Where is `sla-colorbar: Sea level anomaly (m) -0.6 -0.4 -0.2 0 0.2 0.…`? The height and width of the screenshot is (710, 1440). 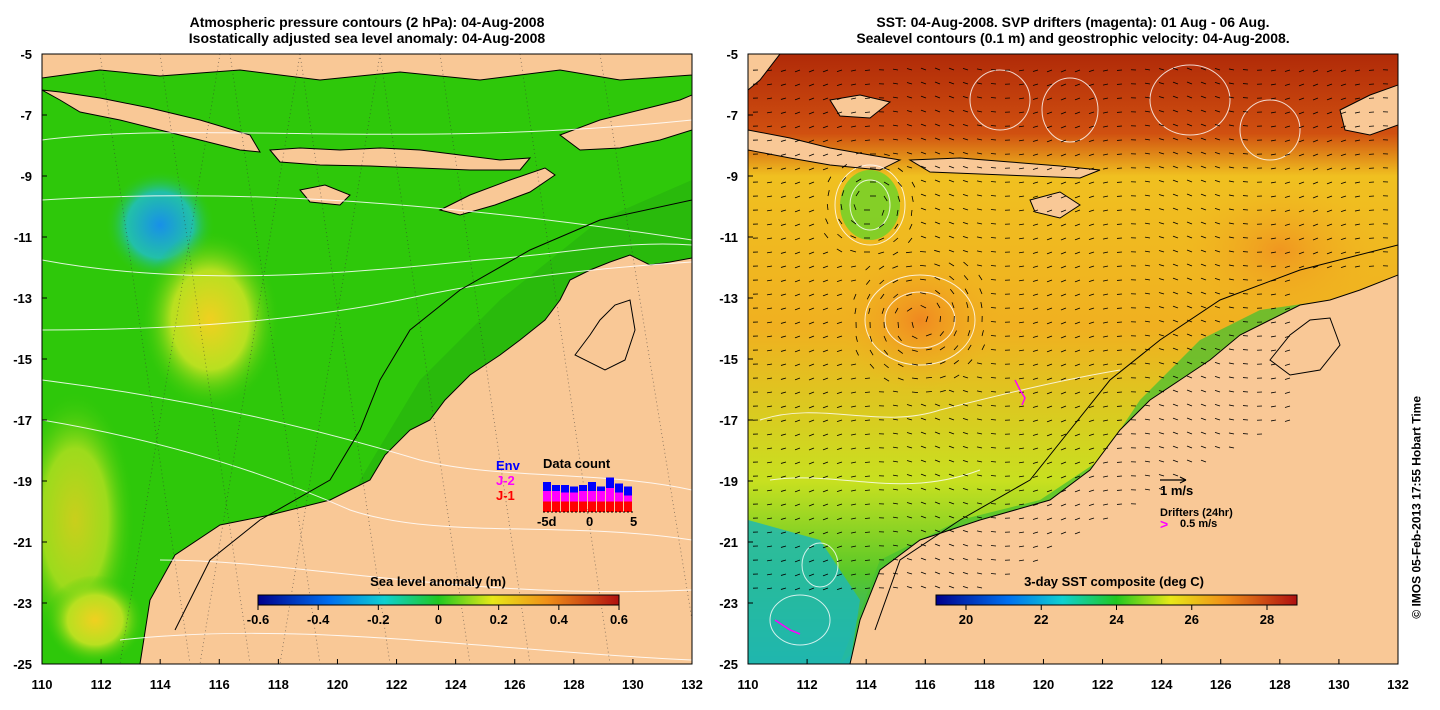 sla-colorbar: Sea level anomaly (m) -0.6 -0.4 -0.2 0 0.2 0.… is located at coordinates (437, 600).